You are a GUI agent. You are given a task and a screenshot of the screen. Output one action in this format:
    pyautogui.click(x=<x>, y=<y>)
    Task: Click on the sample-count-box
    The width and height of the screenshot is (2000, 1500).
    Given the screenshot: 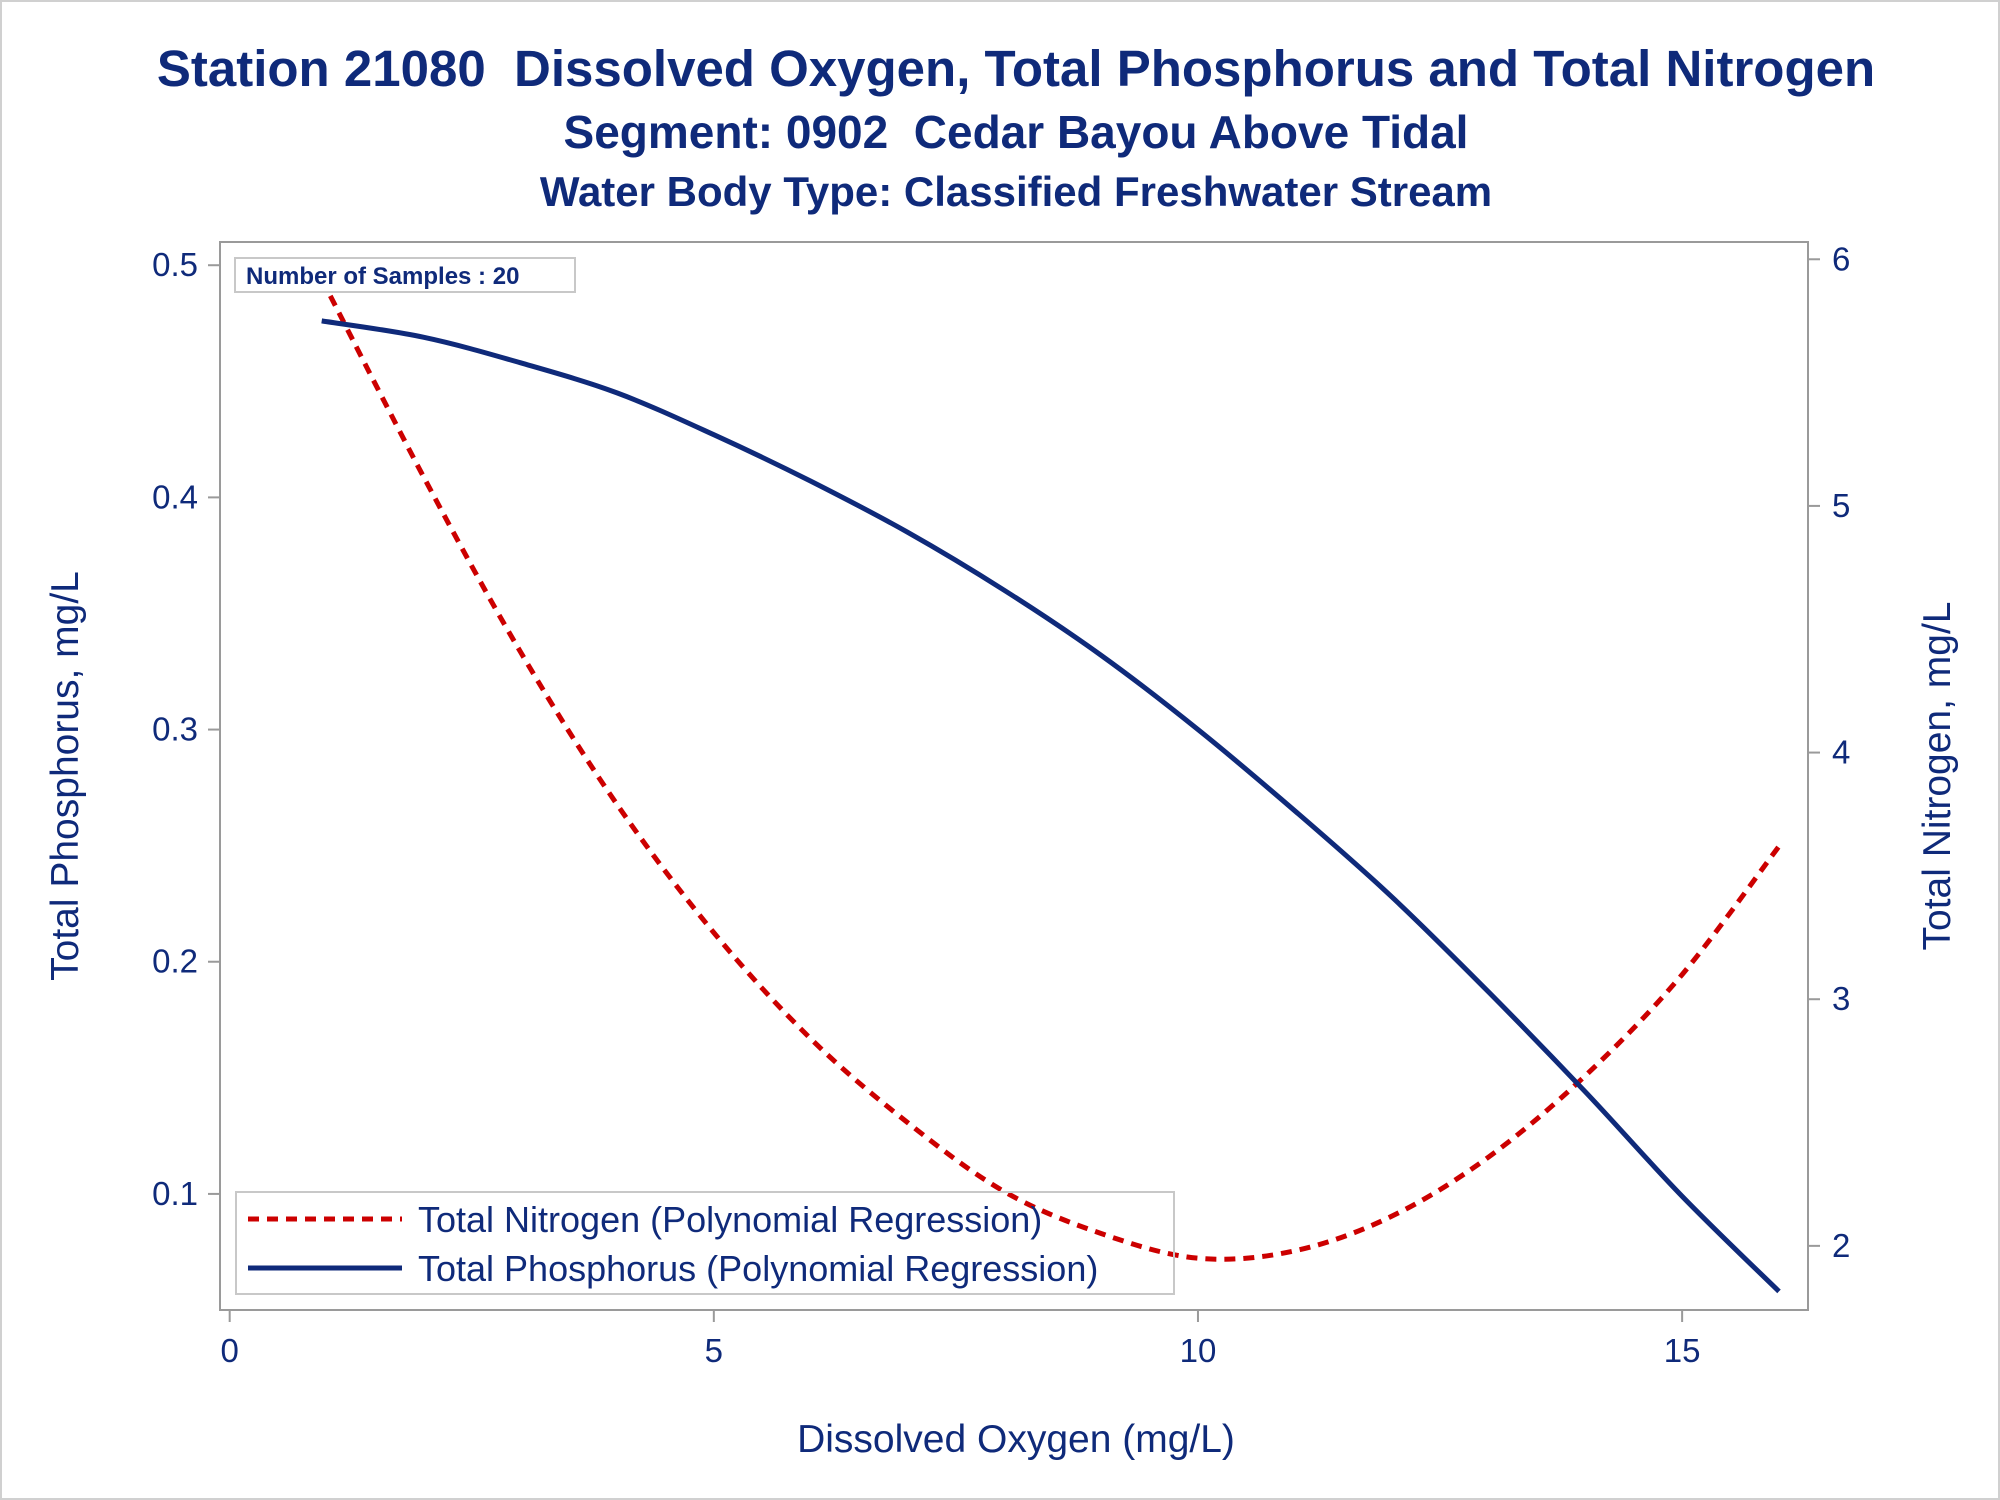 What is the action you would take?
    pyautogui.click(x=405, y=275)
    